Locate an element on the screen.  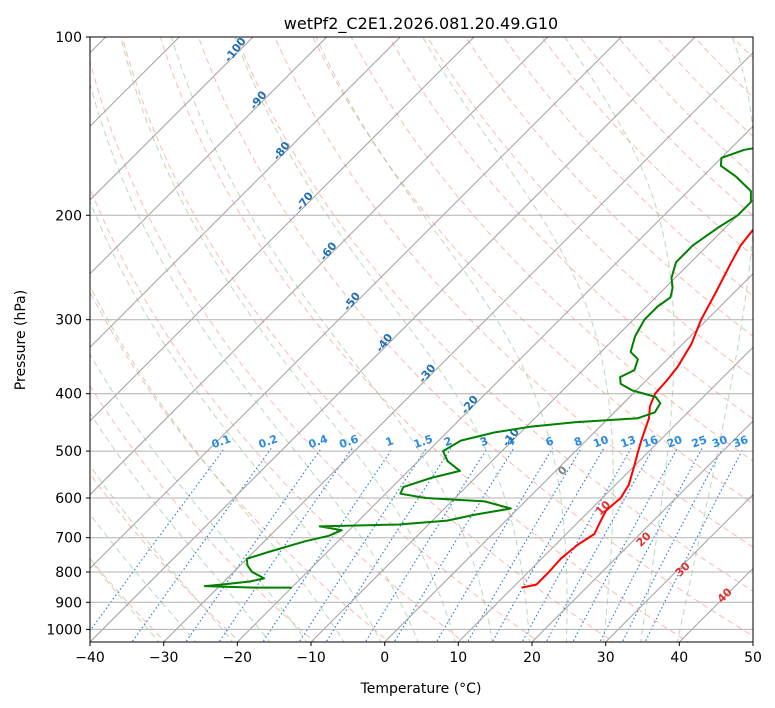
x-axis-ticks: −40 −30 −20 −10 0 10 20 30 40 50 is located at coordinates (418, 654).